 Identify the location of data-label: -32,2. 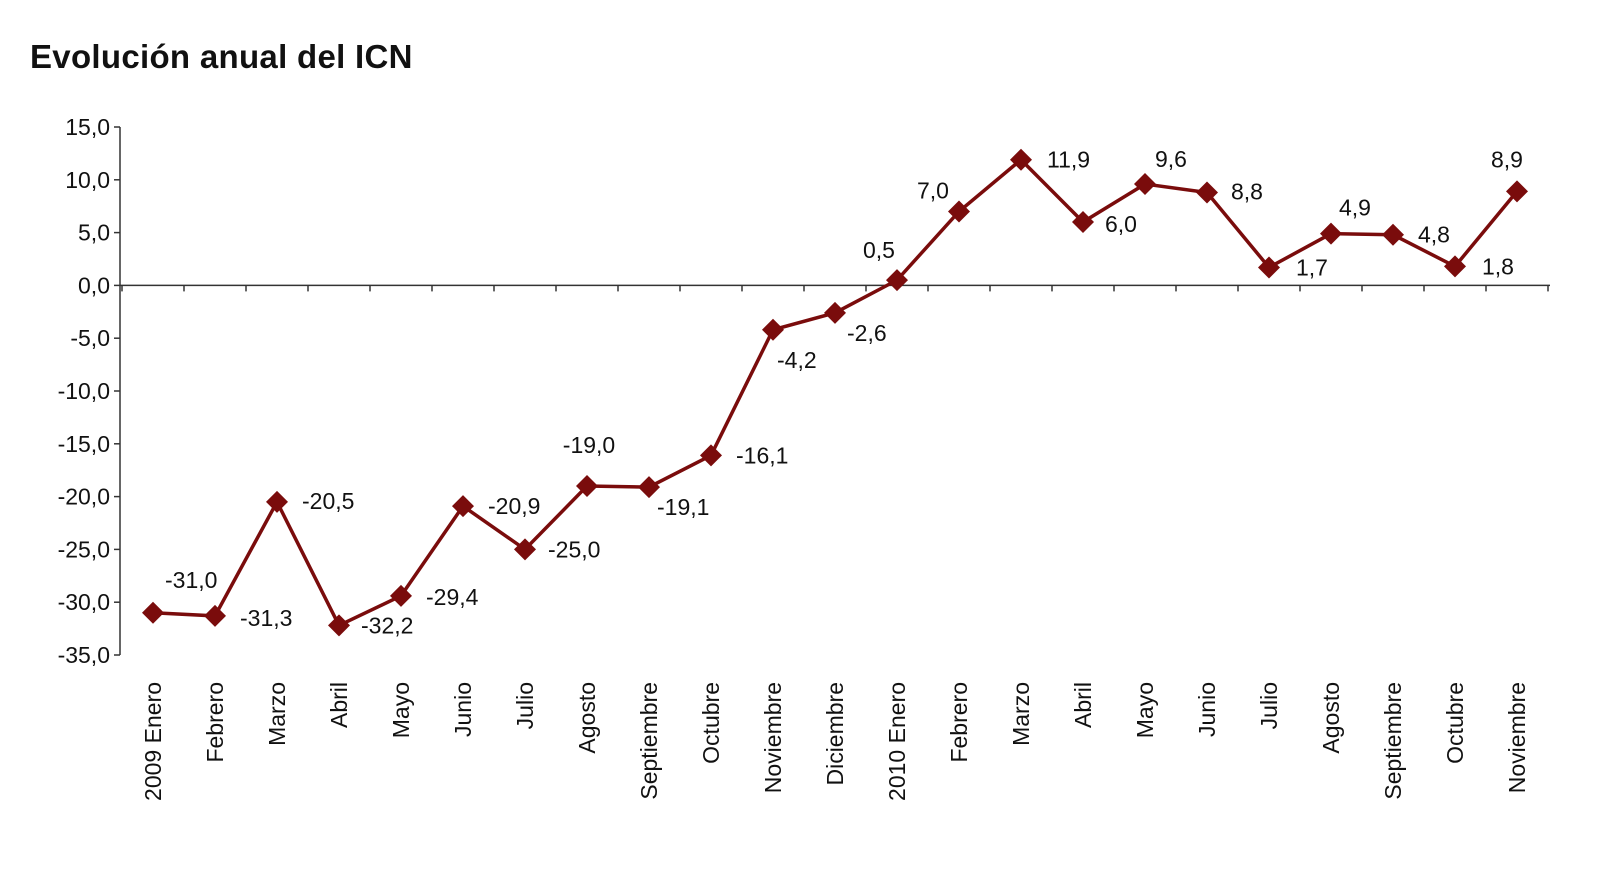
(387, 625).